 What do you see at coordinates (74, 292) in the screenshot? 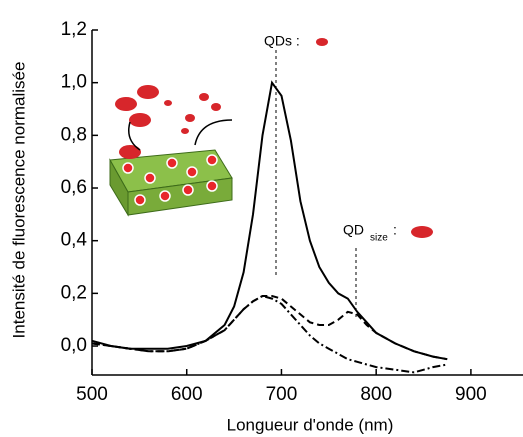
I see `y-tick-label: 0,2` at bounding box center [74, 292].